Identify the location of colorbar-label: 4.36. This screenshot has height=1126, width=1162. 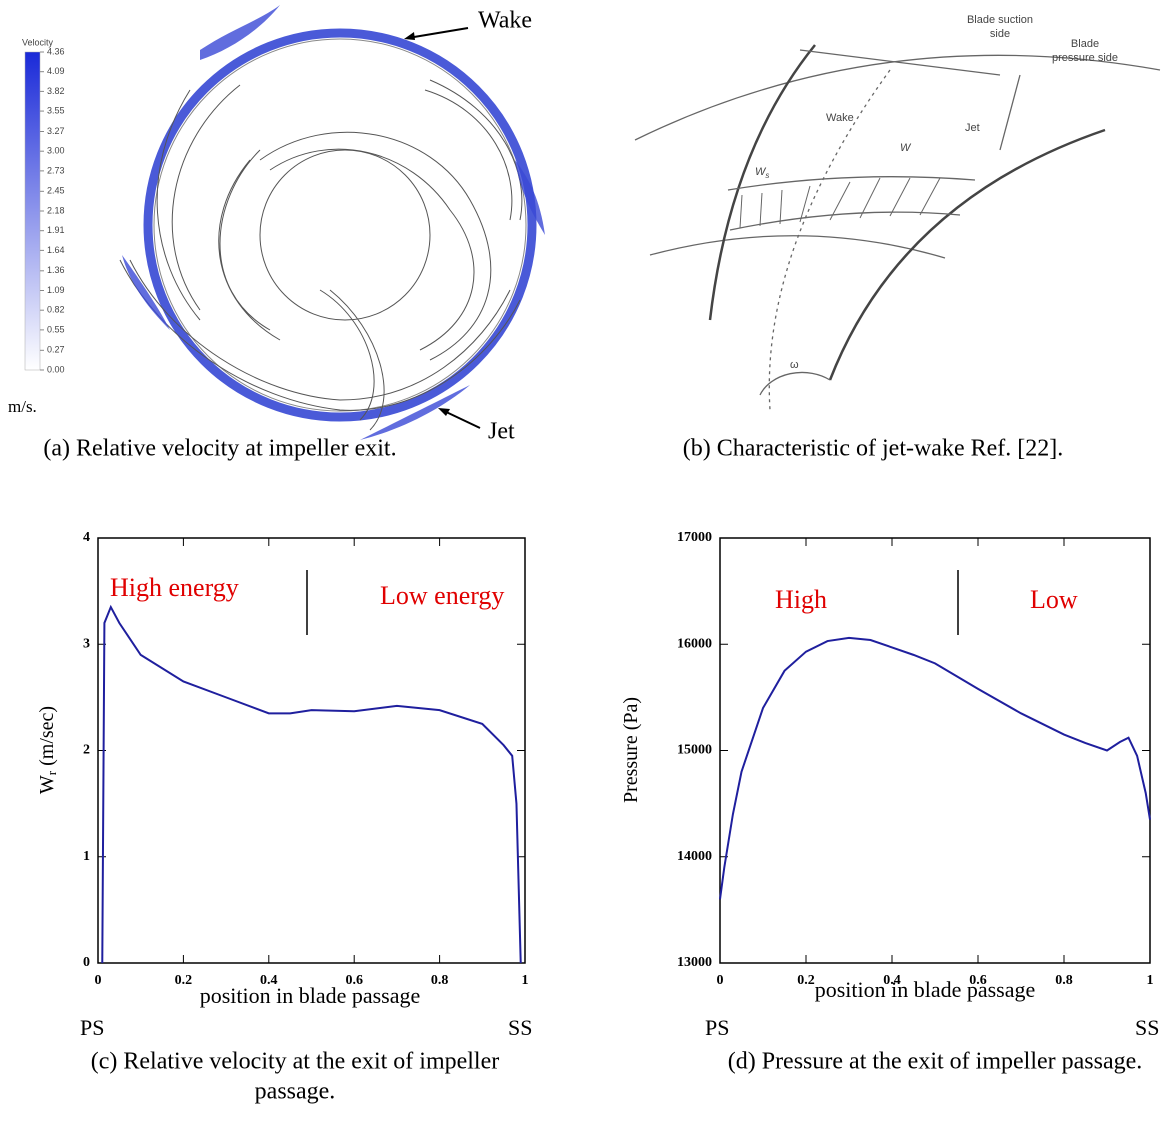
(56, 51).